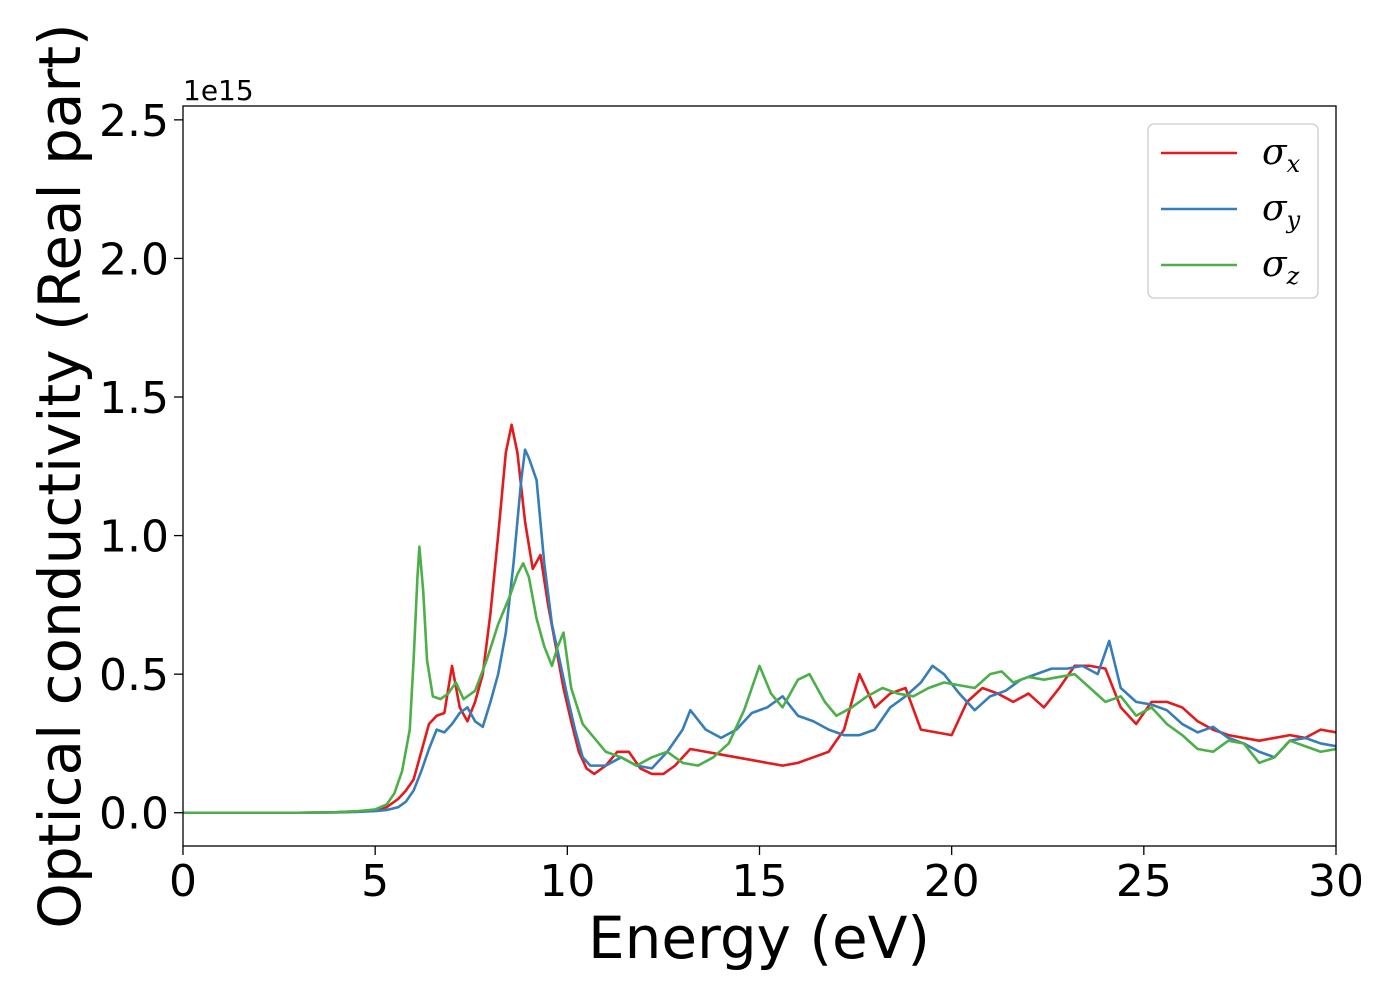  I want to click on x-tick-label: 20, so click(952, 881).